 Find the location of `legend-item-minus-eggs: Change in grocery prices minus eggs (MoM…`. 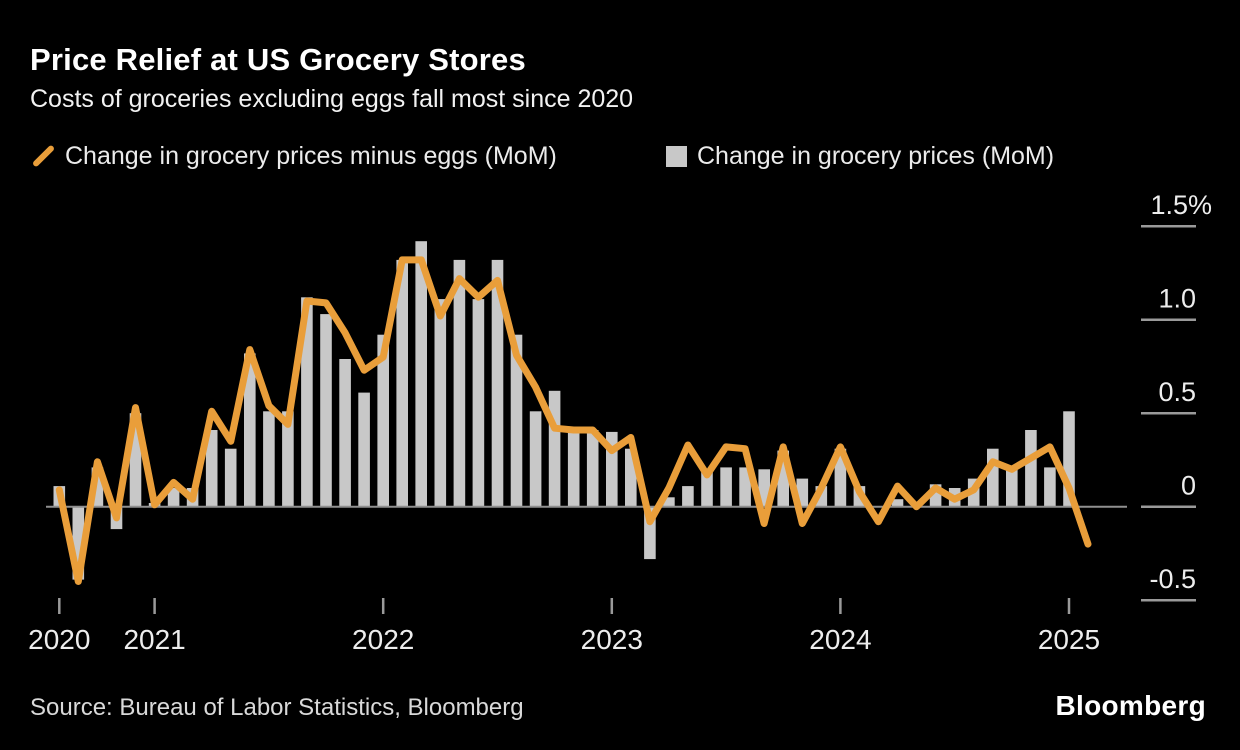

legend-item-minus-eggs: Change in grocery prices minus eggs (MoM… is located at coordinates (293, 156).